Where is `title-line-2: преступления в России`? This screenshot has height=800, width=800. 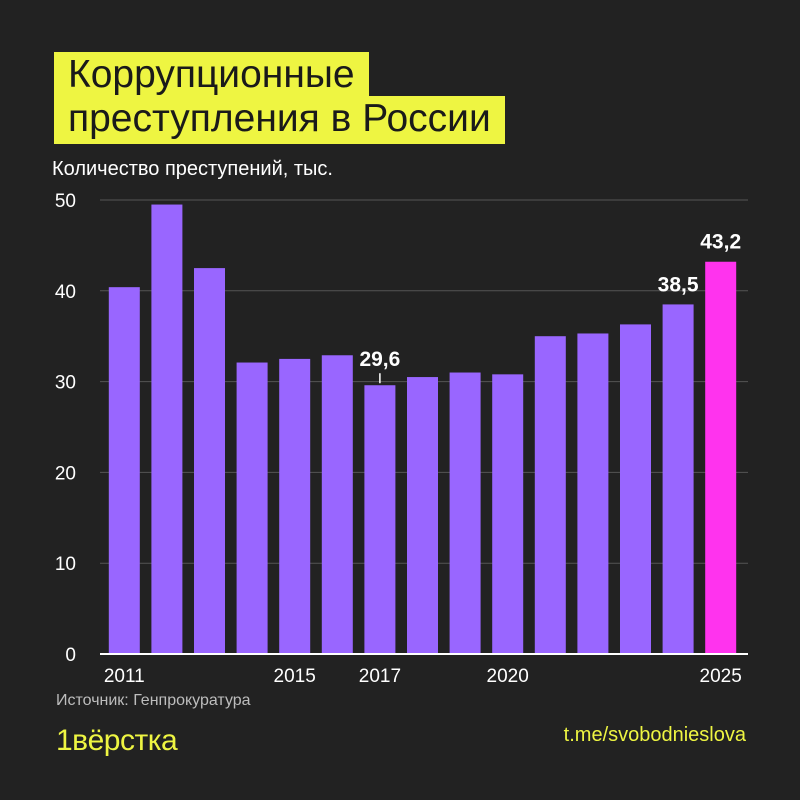
title-line-2: преступления в России is located at coordinates (279, 120).